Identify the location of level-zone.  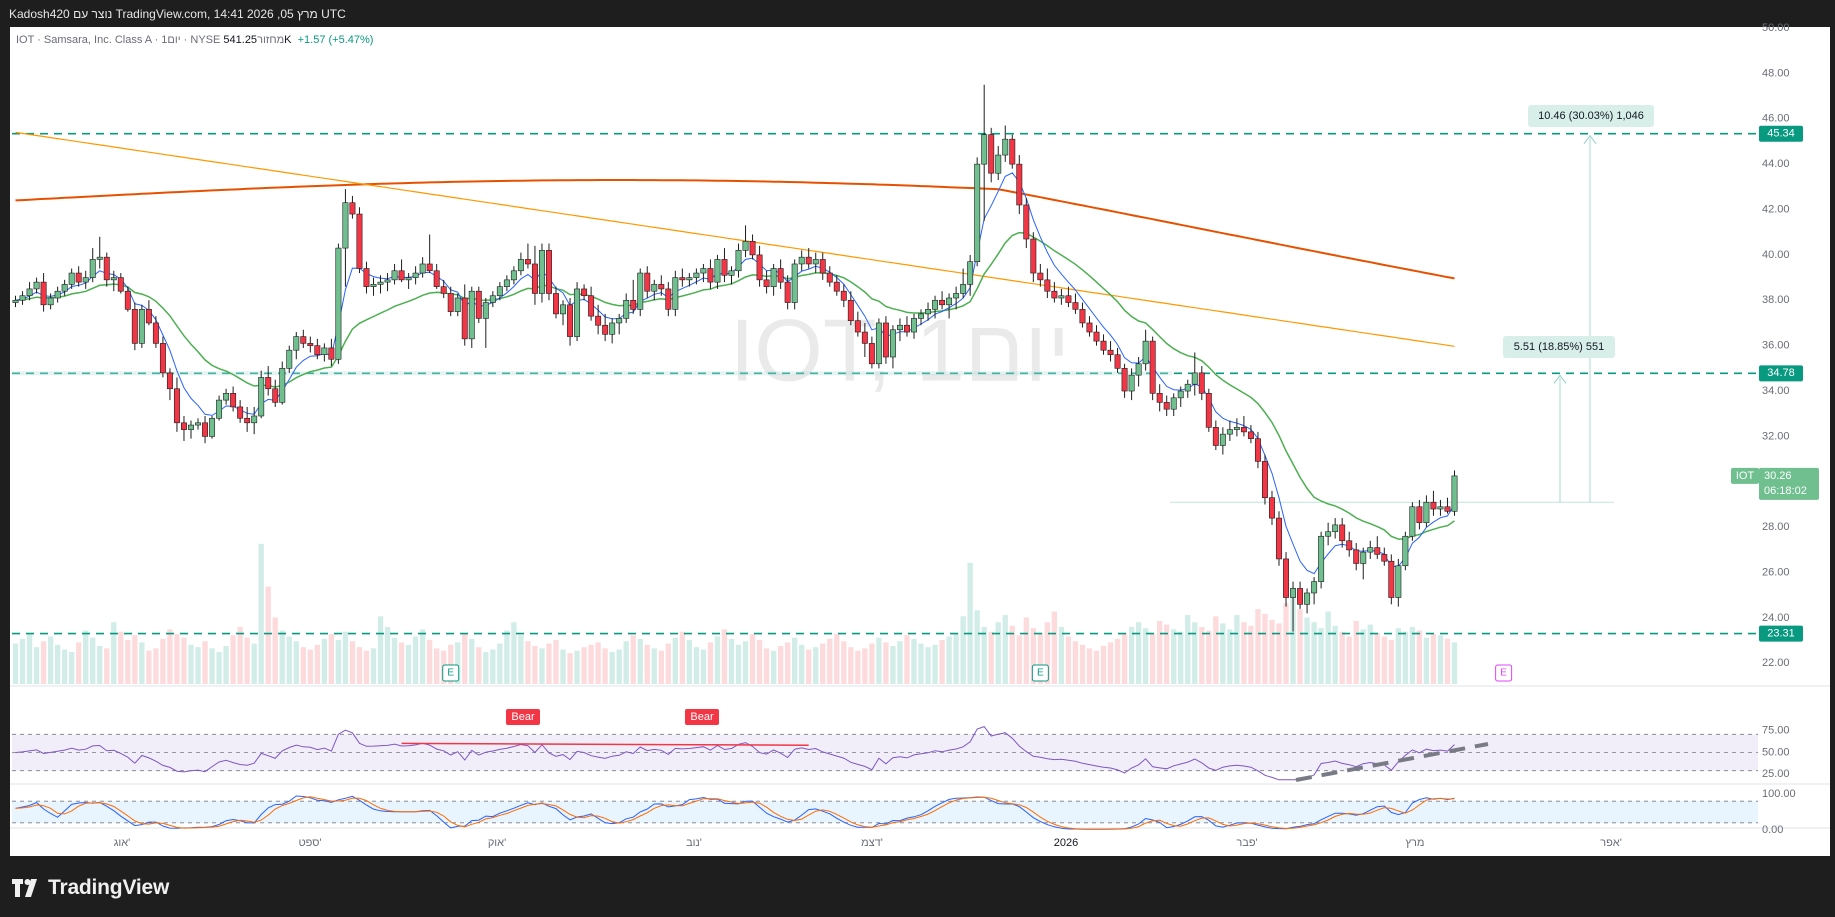
(592, 373).